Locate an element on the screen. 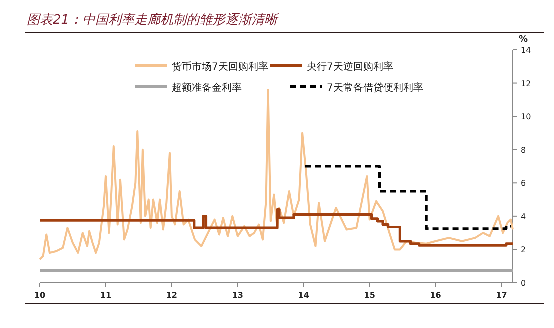  y-tick-label: 10 is located at coordinates (526, 117).